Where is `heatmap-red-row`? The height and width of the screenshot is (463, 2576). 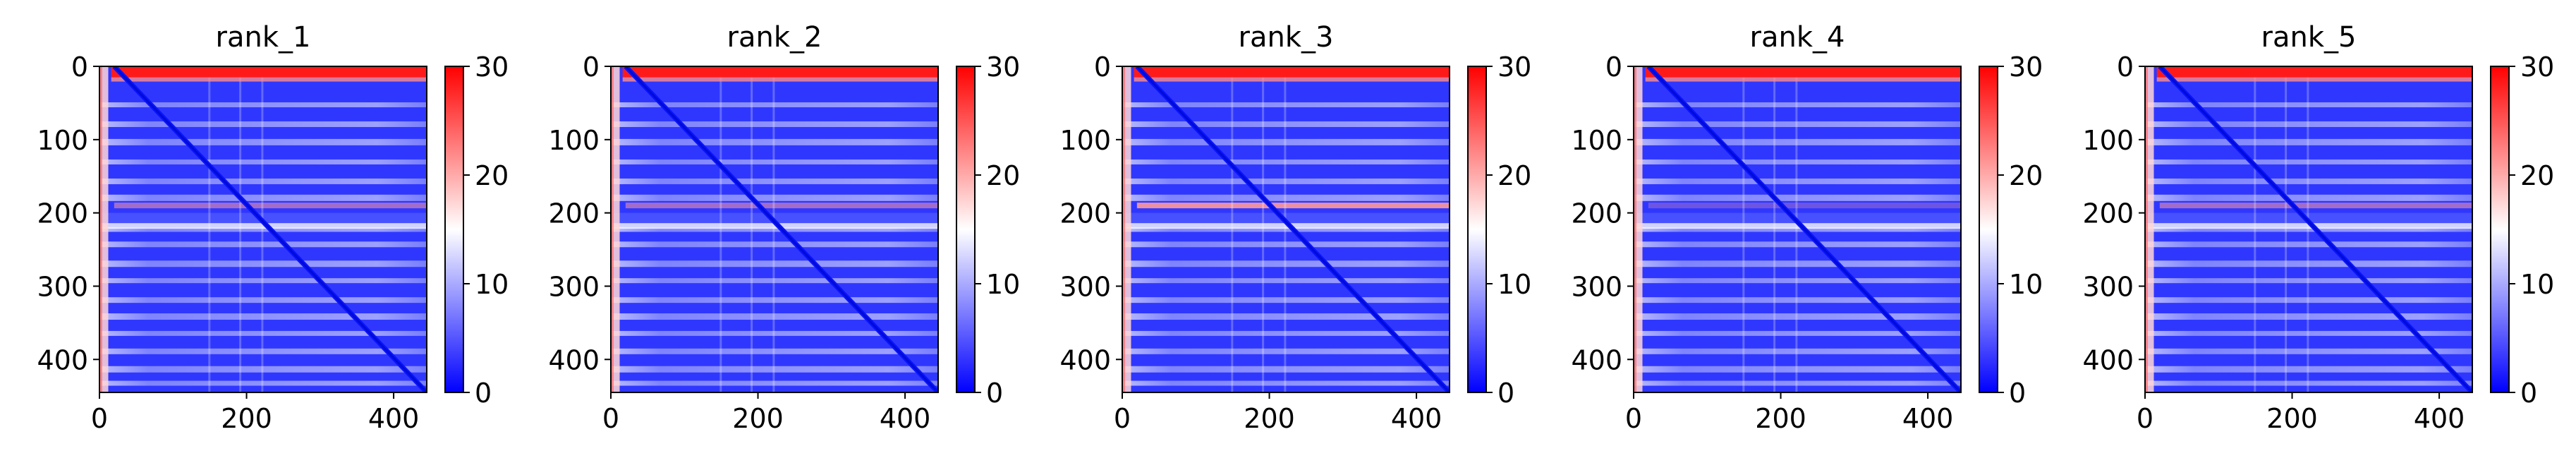
heatmap-red-row is located at coordinates (1804, 206).